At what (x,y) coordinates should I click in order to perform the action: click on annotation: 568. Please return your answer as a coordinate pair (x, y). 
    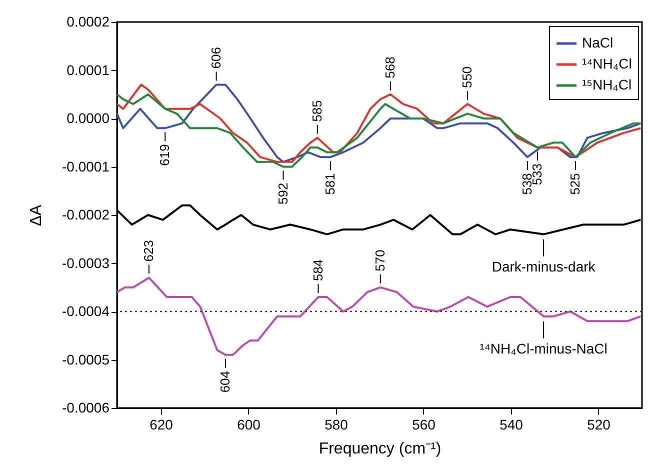
    Looking at the image, I should click on (390, 67).